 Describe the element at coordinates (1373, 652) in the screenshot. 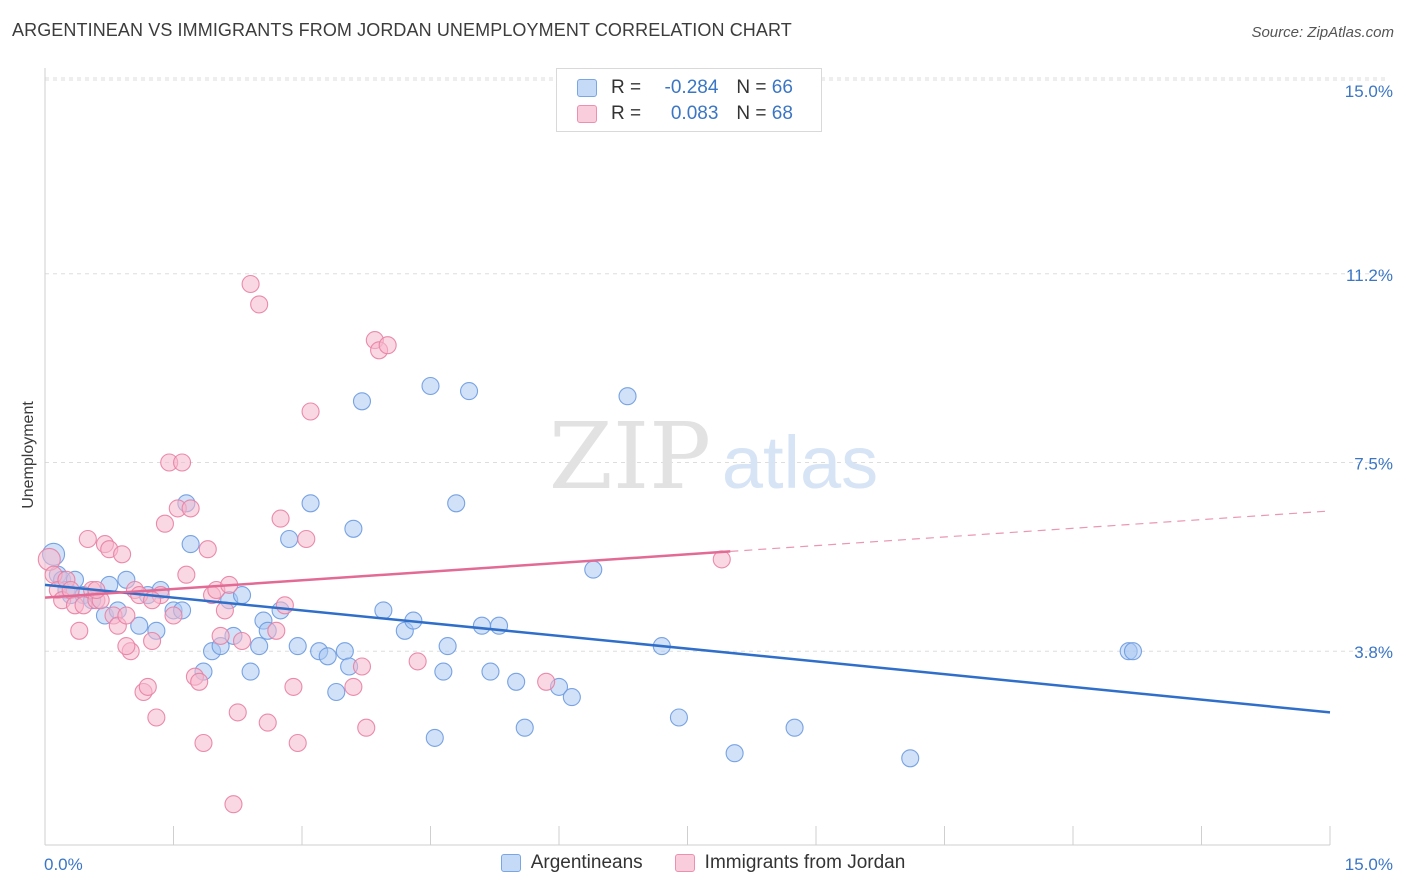

I see `y-tick-label: 3.8%` at that location.